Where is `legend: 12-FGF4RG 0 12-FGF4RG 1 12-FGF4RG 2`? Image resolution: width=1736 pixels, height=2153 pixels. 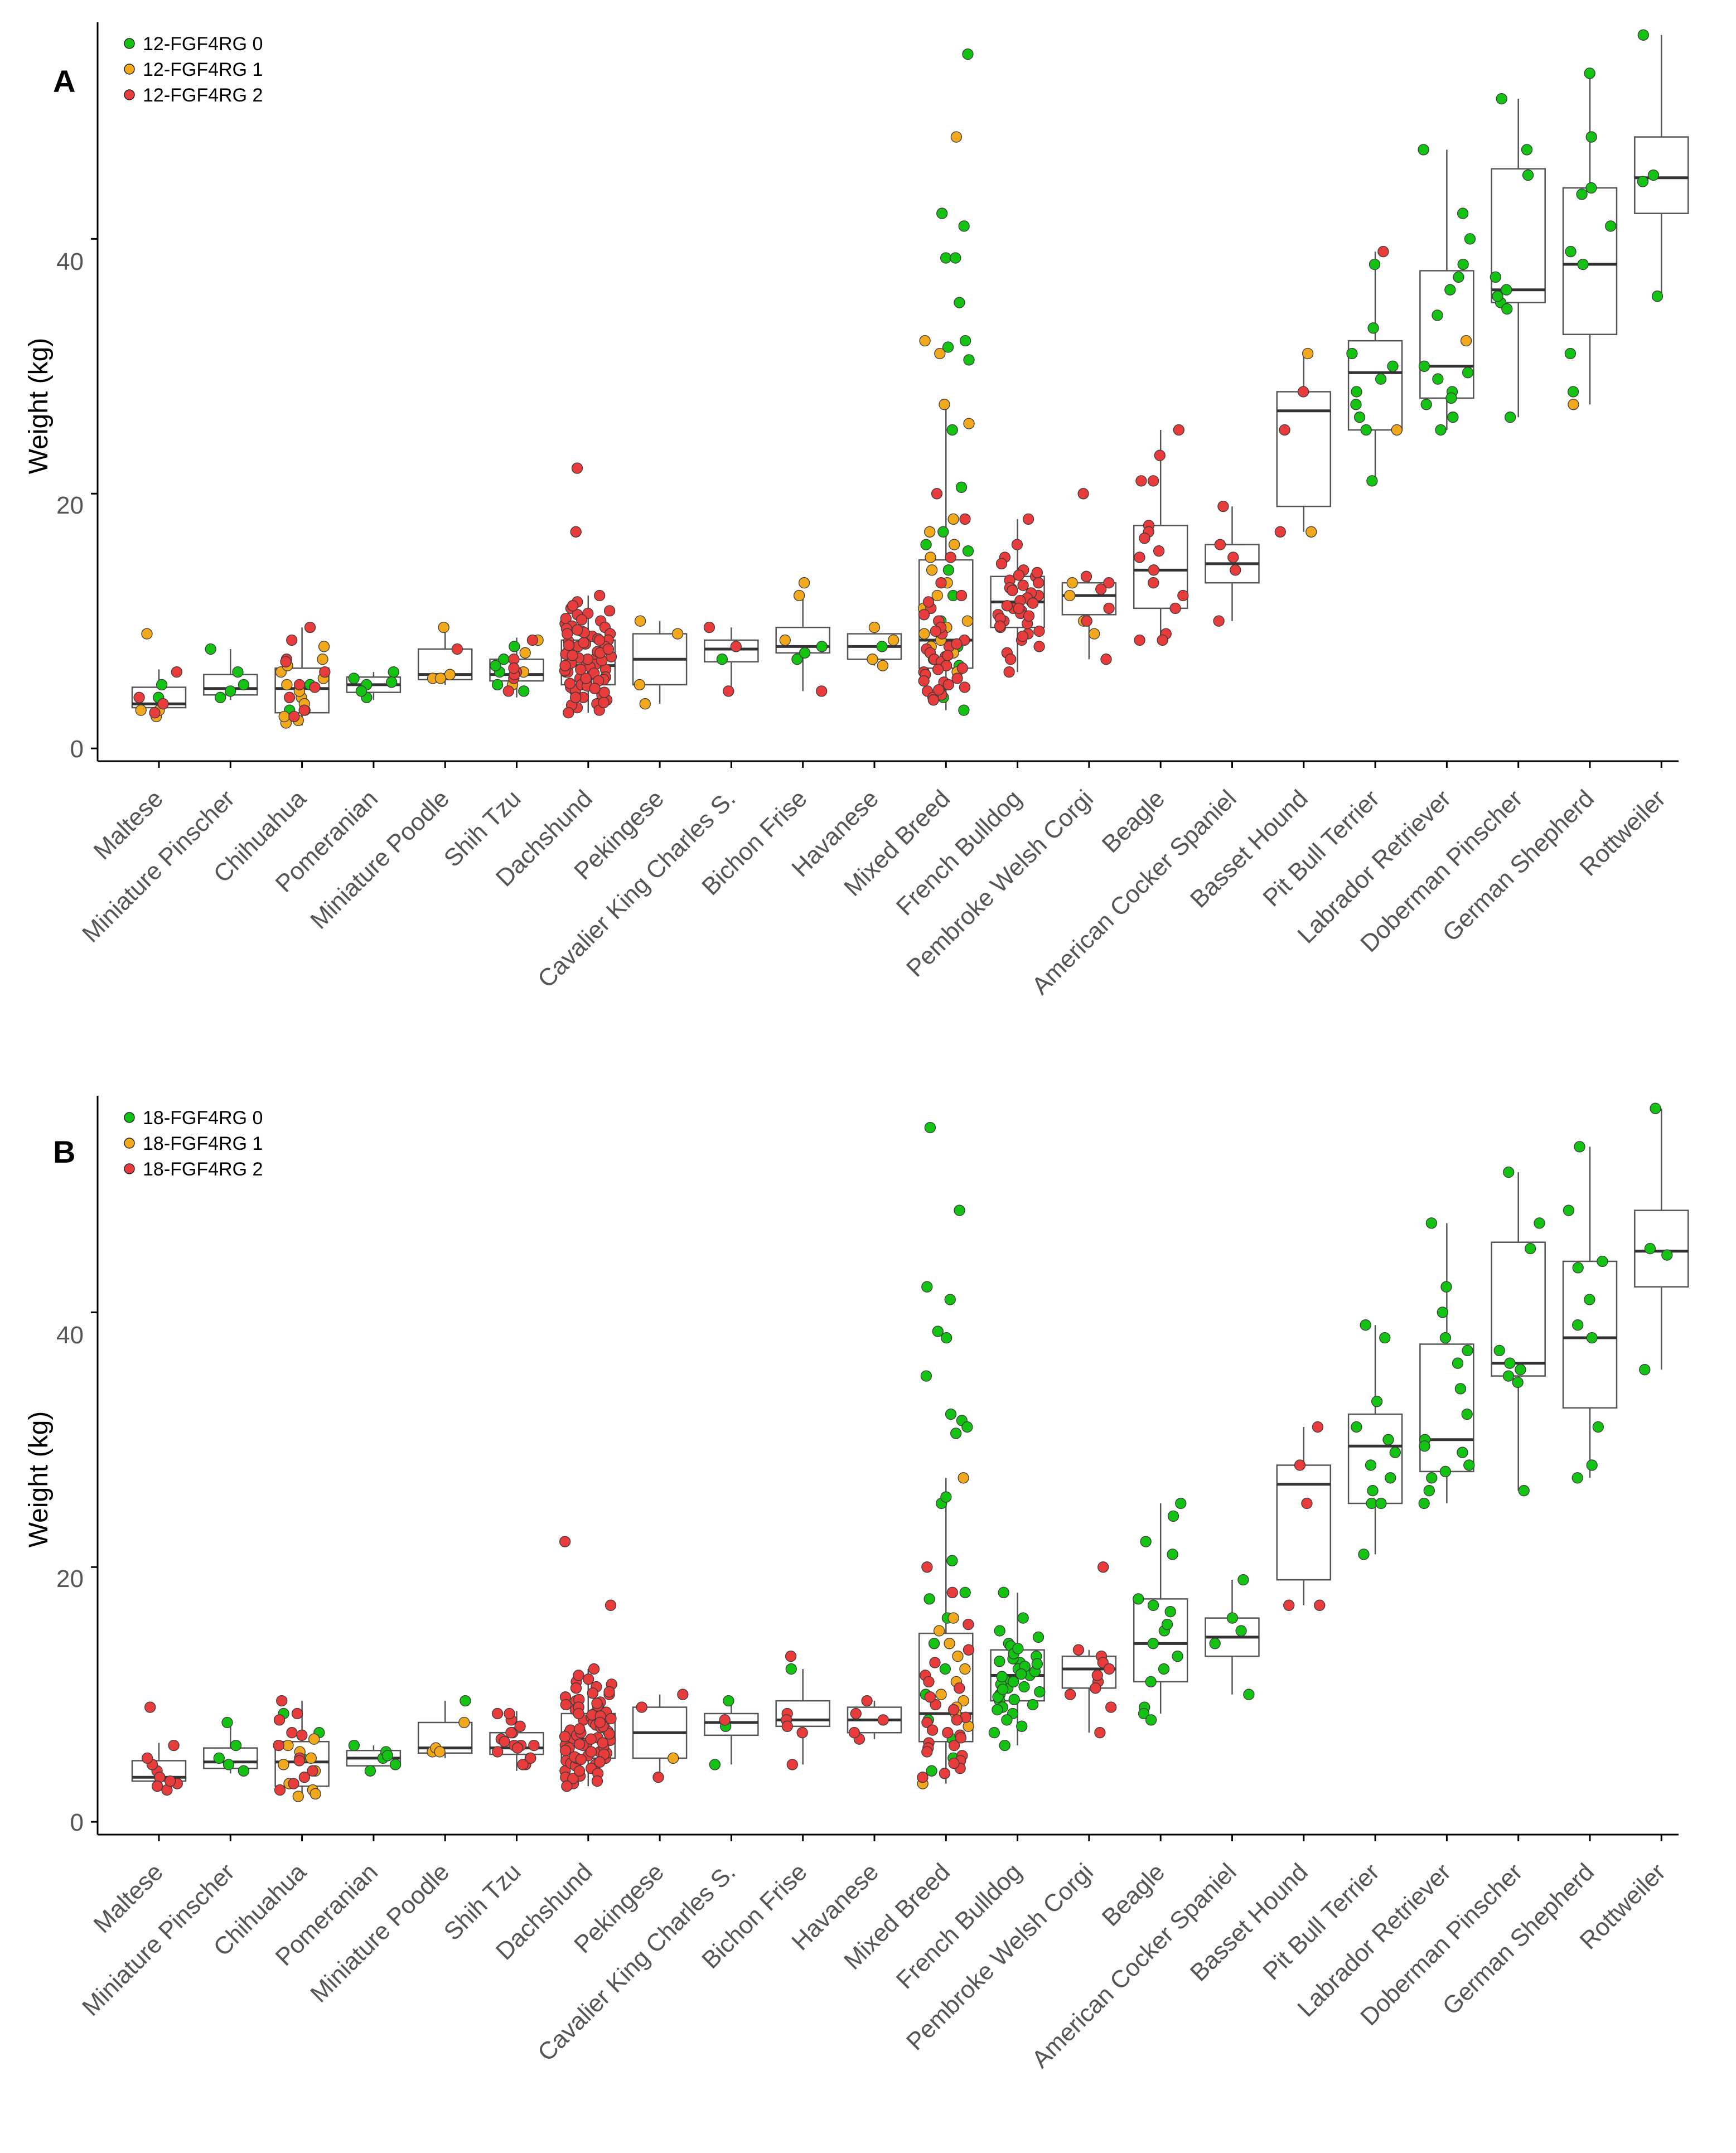 legend: 12-FGF4RG 0 12-FGF4RG 1 12-FGF4RG 2 is located at coordinates (194, 69).